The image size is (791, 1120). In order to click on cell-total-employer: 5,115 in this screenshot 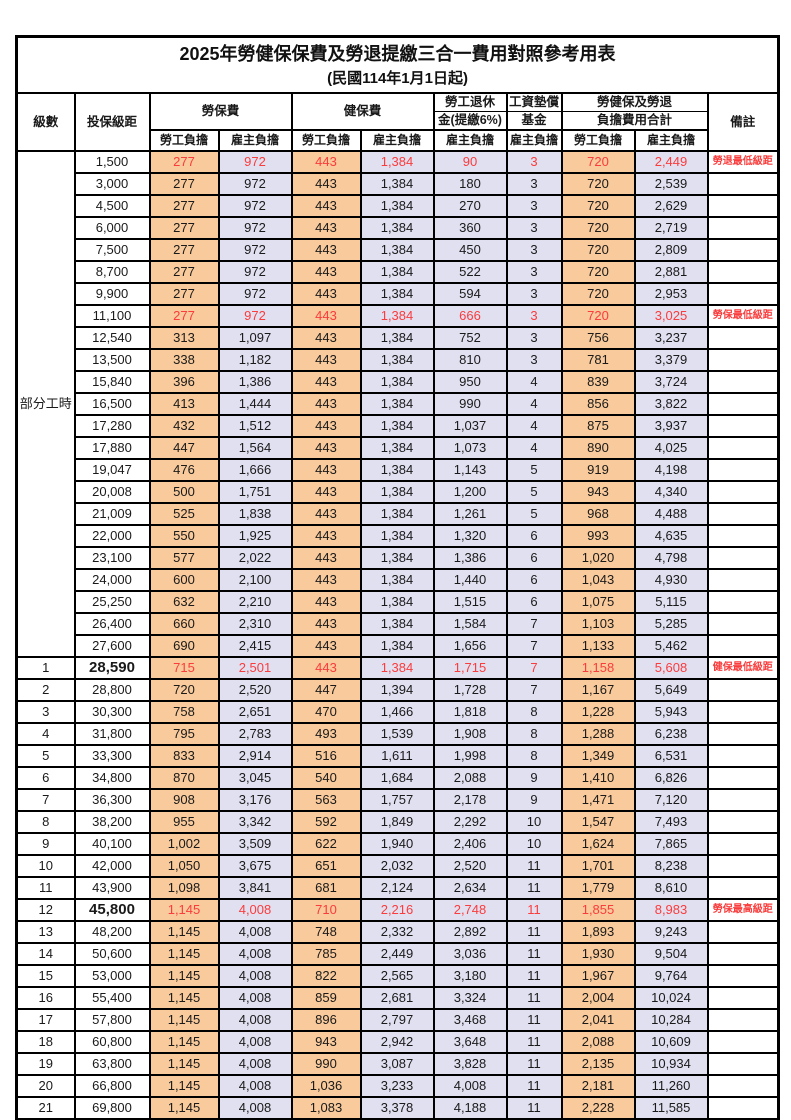, I will do `click(671, 602)`.